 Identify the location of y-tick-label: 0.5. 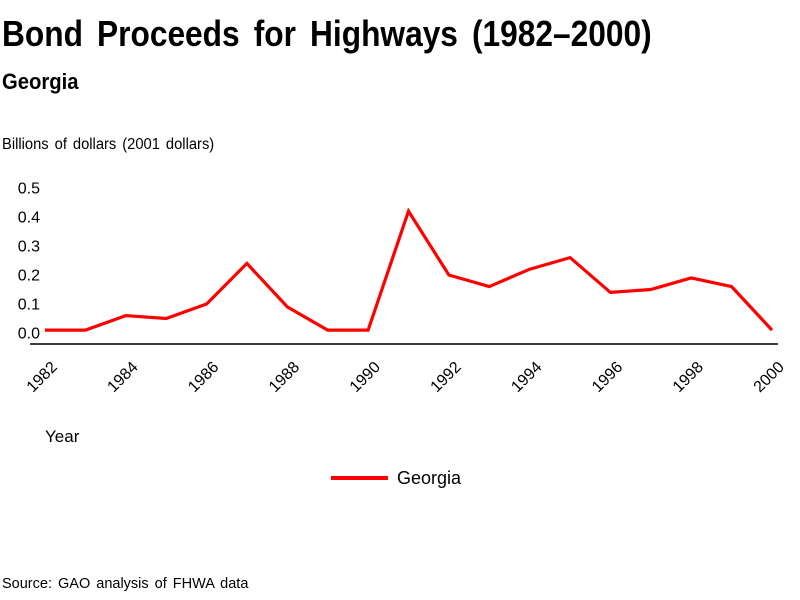
(29, 189).